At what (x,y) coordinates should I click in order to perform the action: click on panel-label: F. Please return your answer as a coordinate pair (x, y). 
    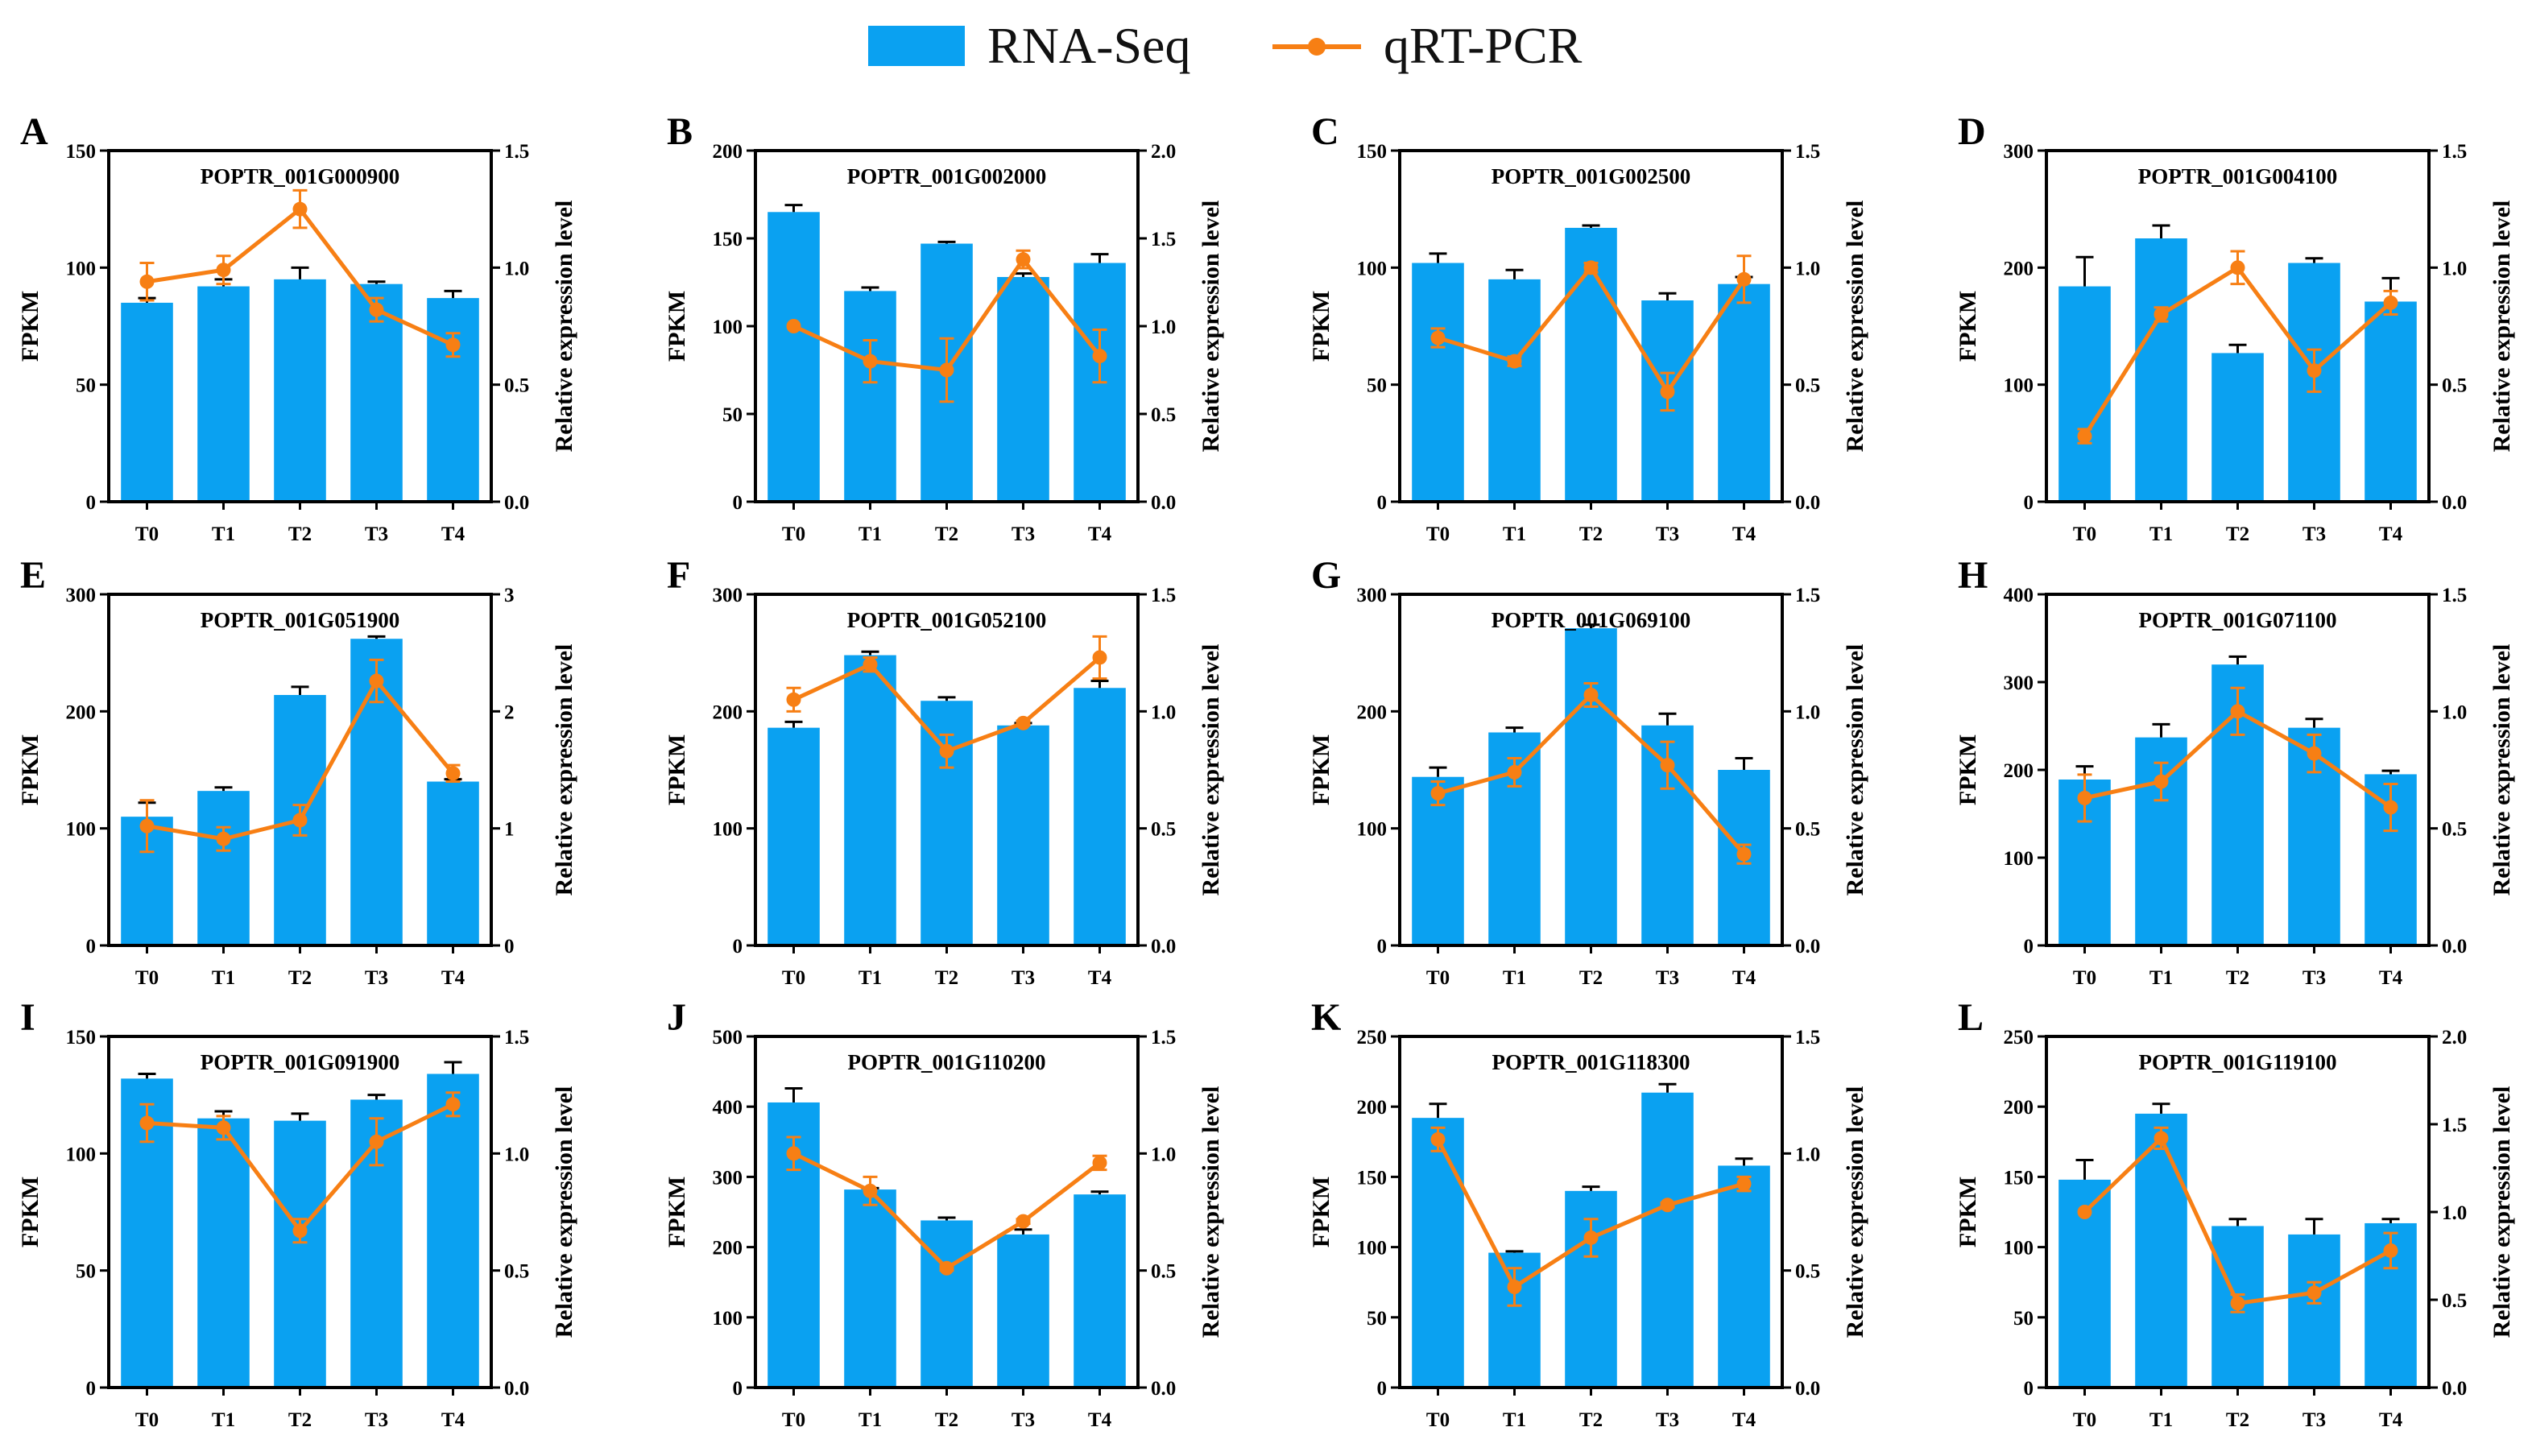
    Looking at the image, I should click on (678, 575).